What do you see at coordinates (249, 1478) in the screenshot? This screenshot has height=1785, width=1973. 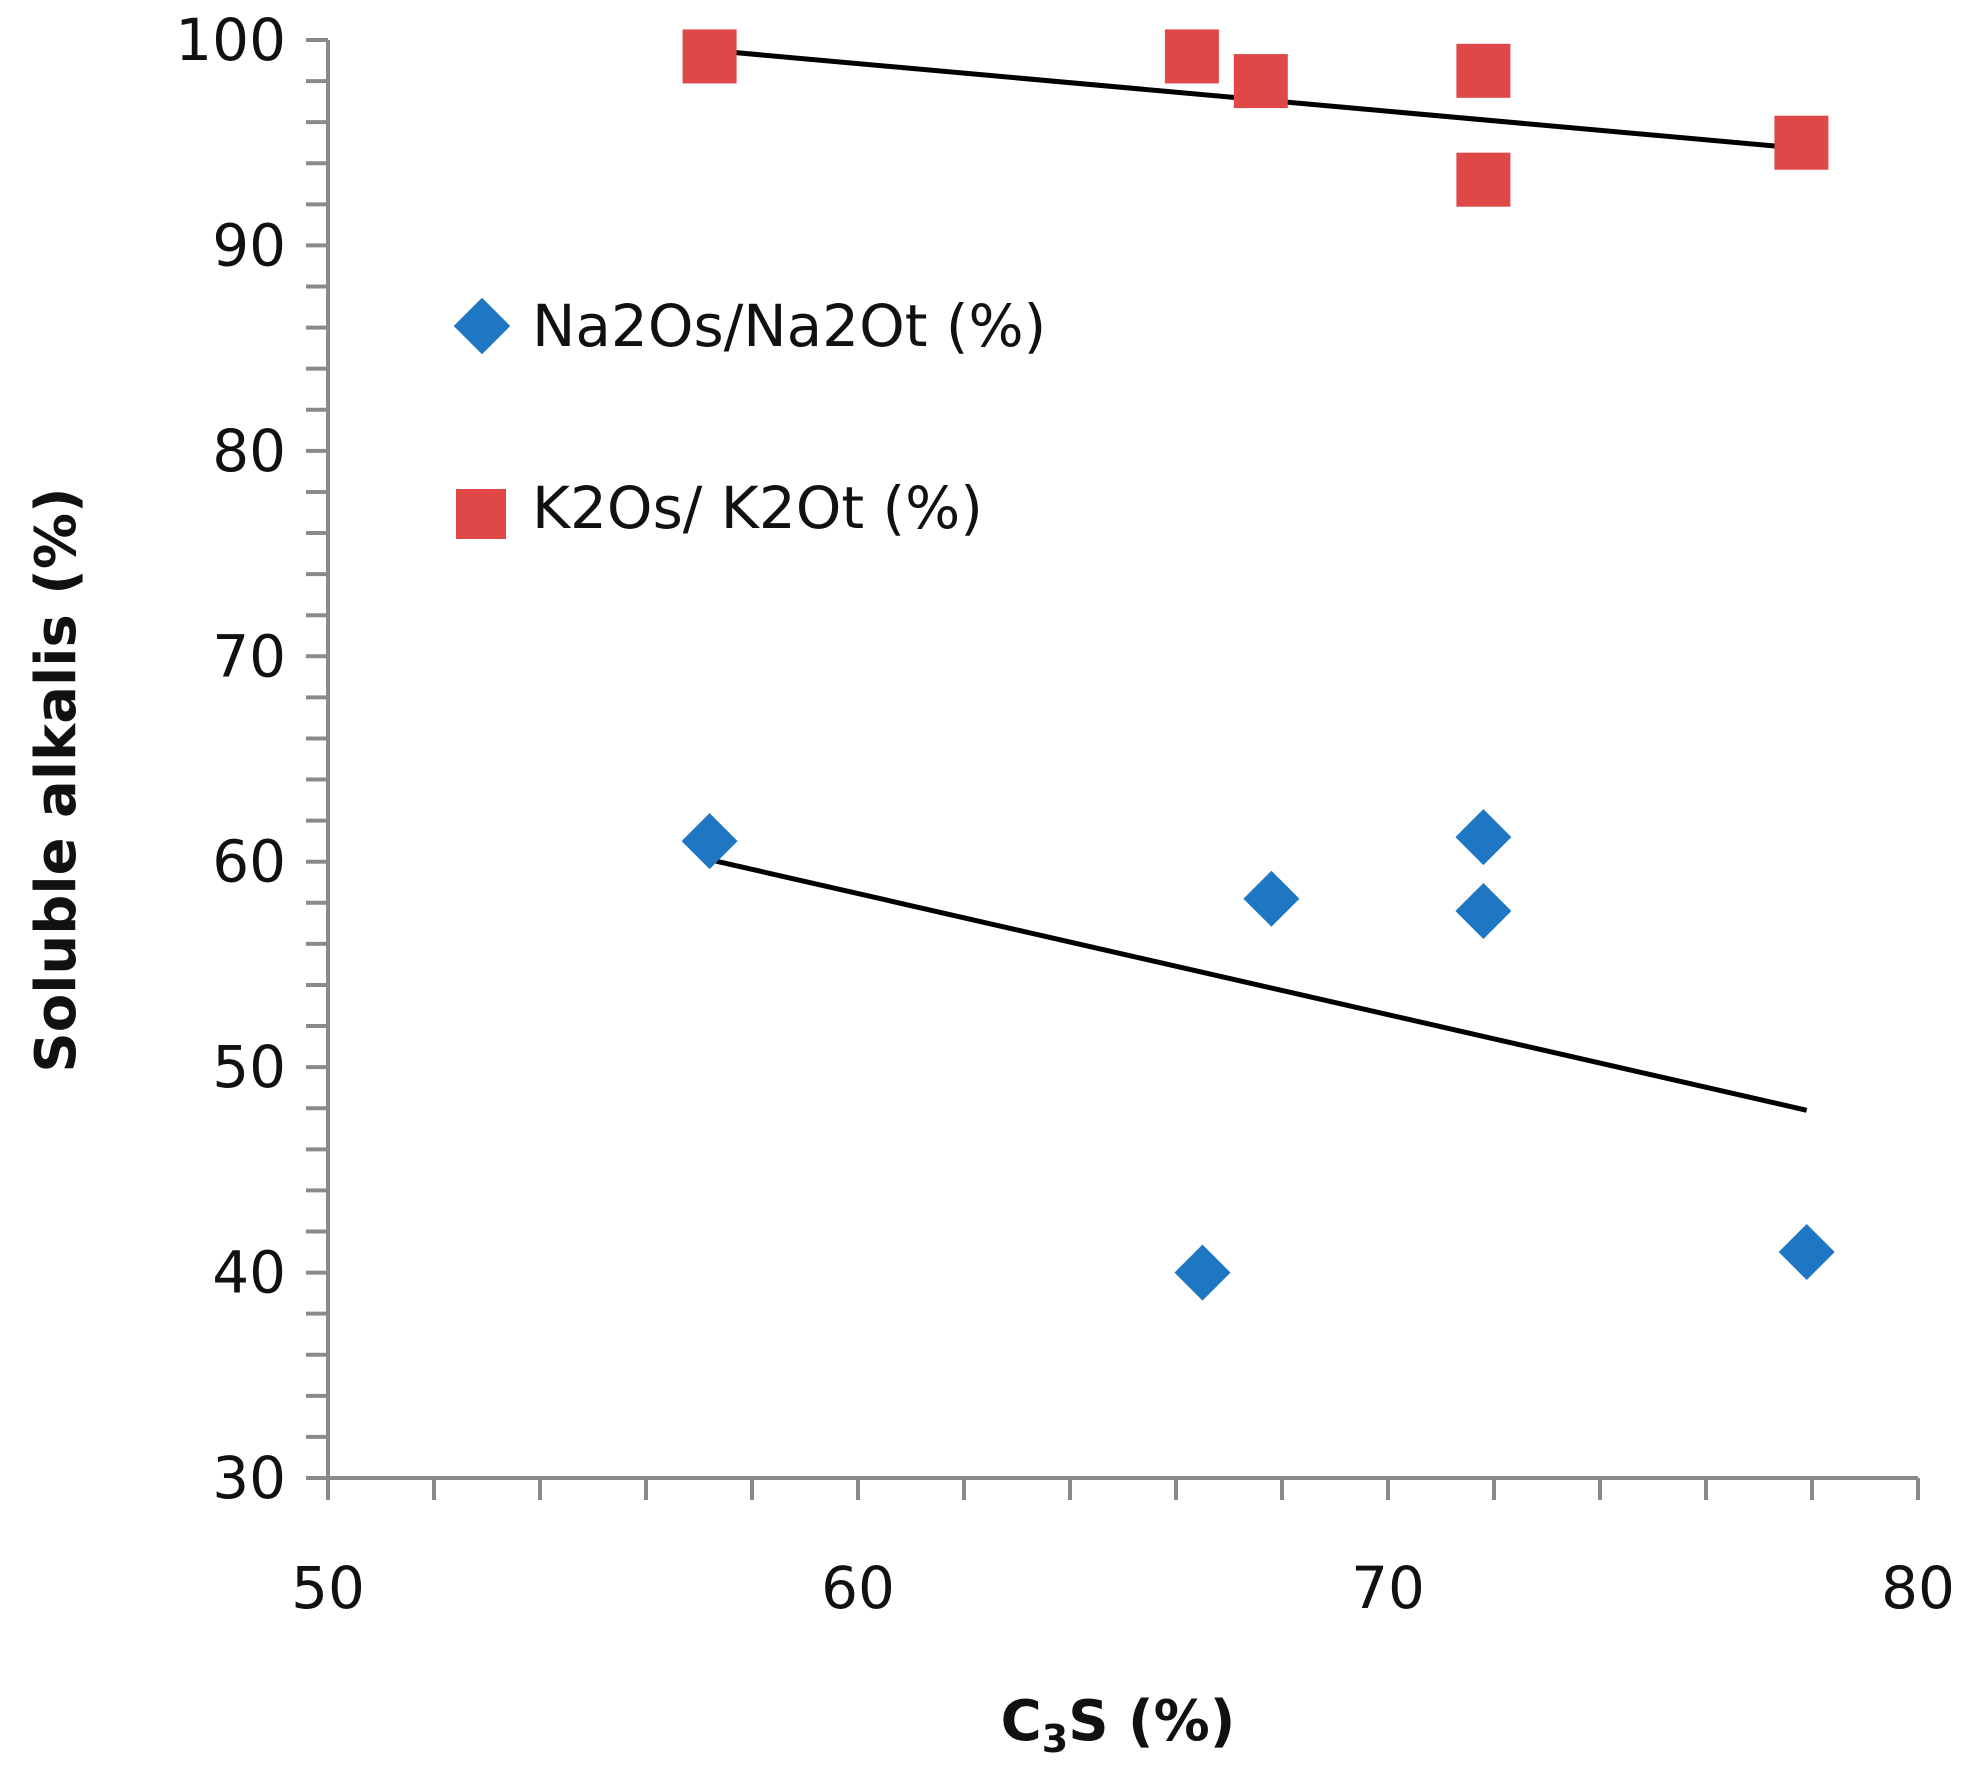 I see `y-tick-label: 30` at bounding box center [249, 1478].